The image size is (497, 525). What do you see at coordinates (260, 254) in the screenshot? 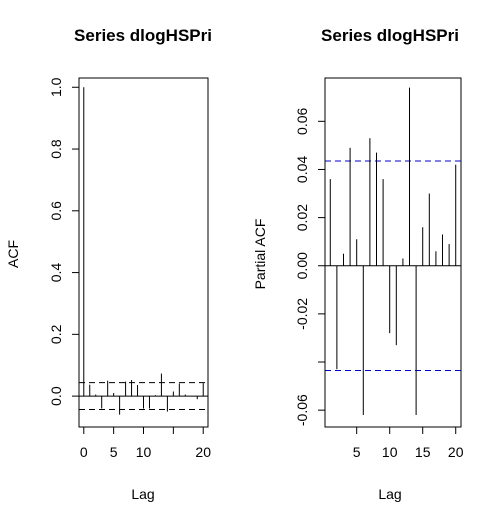
I see `pacf-y-axis-label: Partial ACF` at bounding box center [260, 254].